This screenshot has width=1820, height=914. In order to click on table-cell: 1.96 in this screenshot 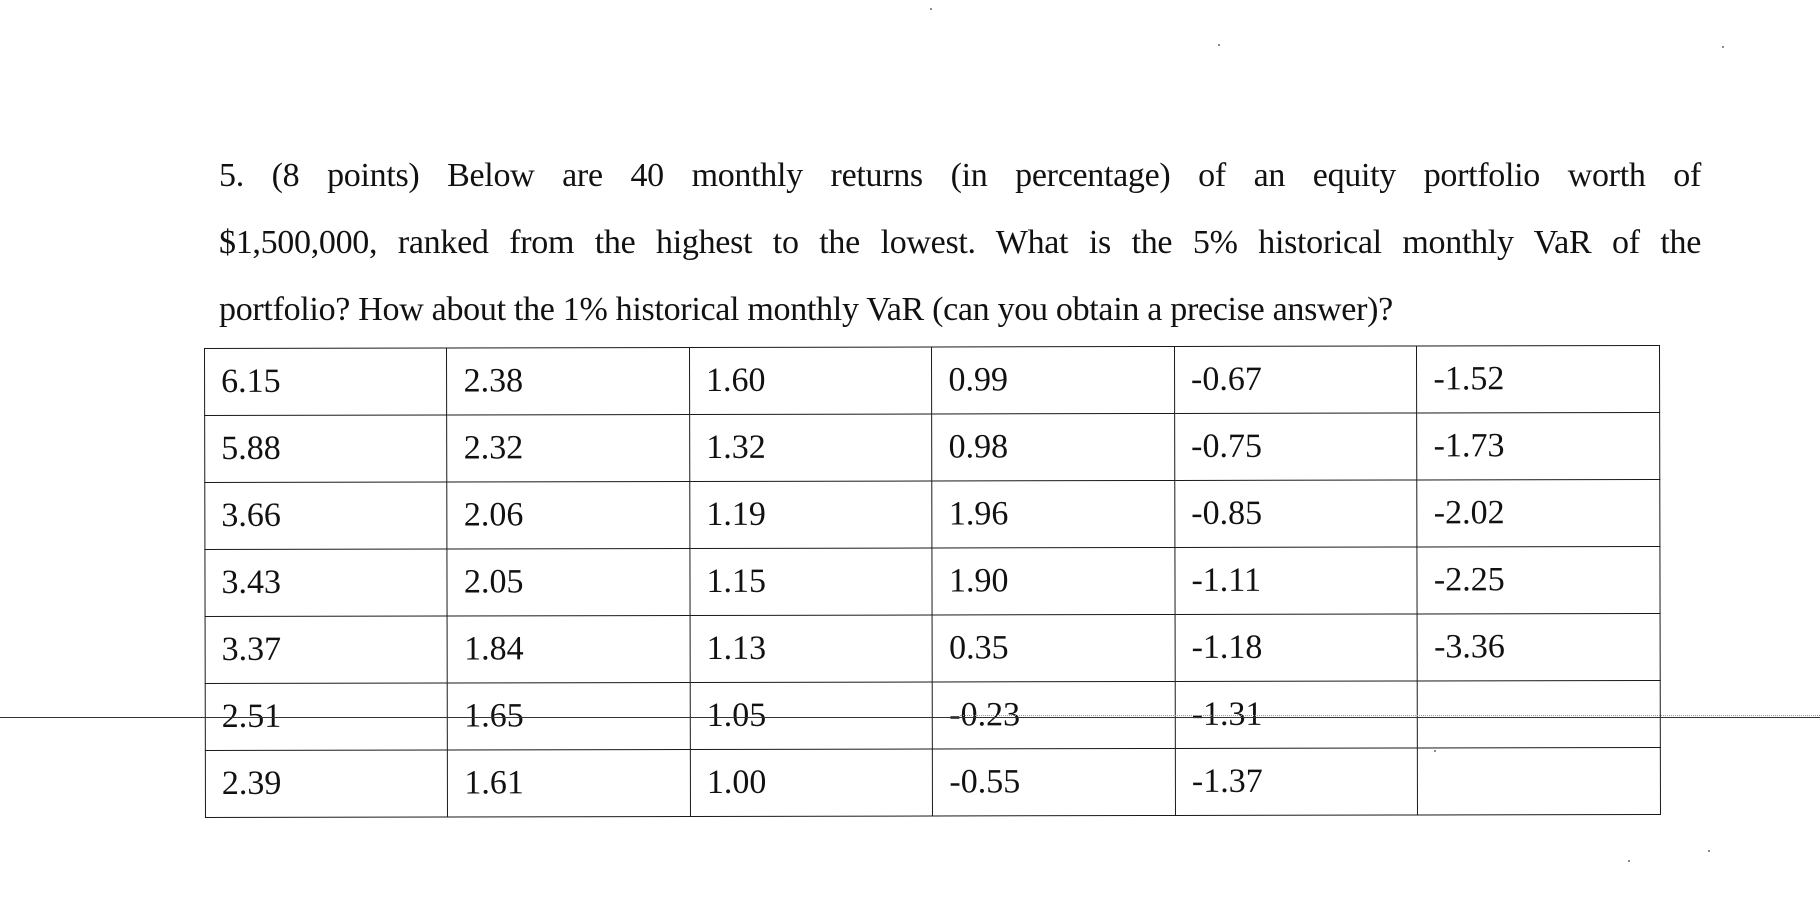, I will do `click(1053, 514)`.